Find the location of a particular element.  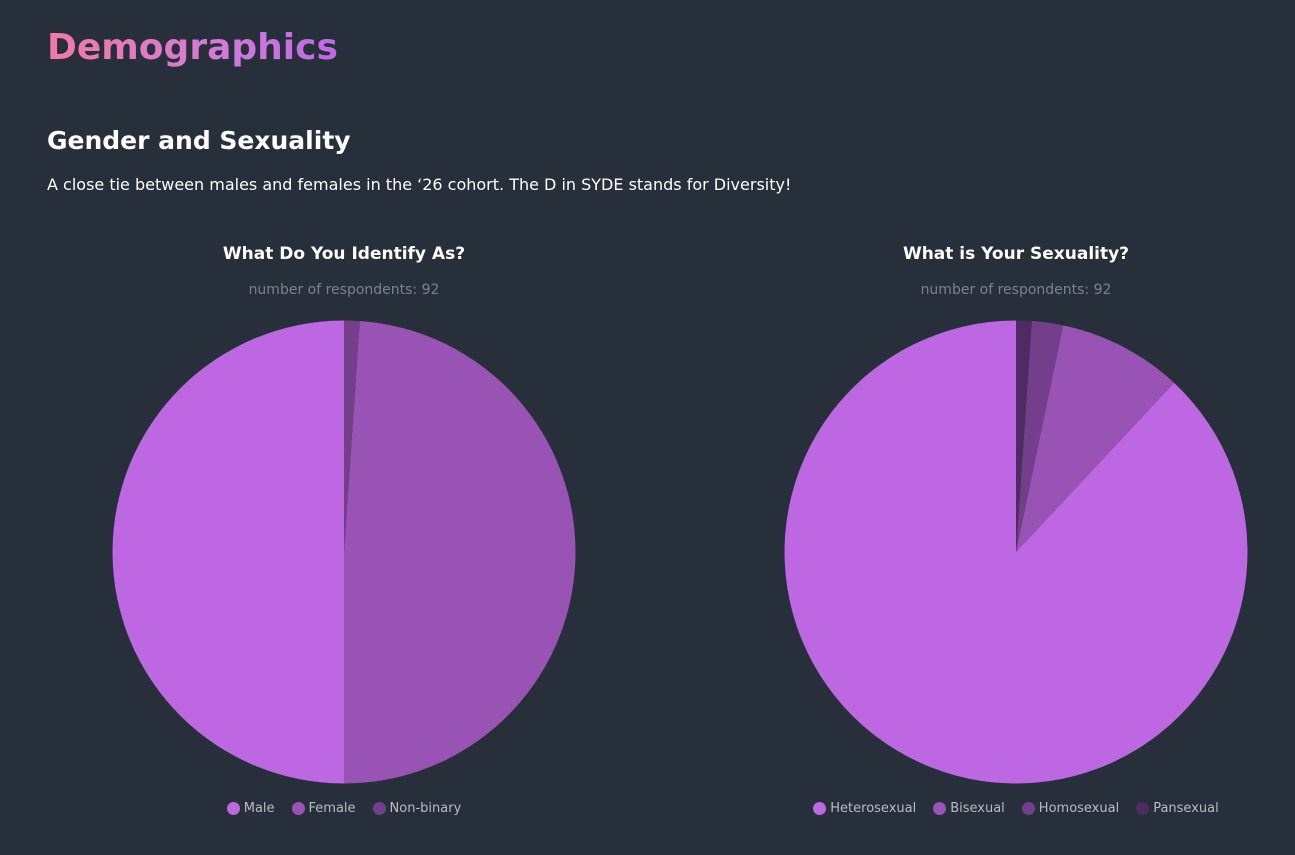

chart-legend: Heterosexual Bisexual Homosexual Pansexual is located at coordinates (1016, 808).